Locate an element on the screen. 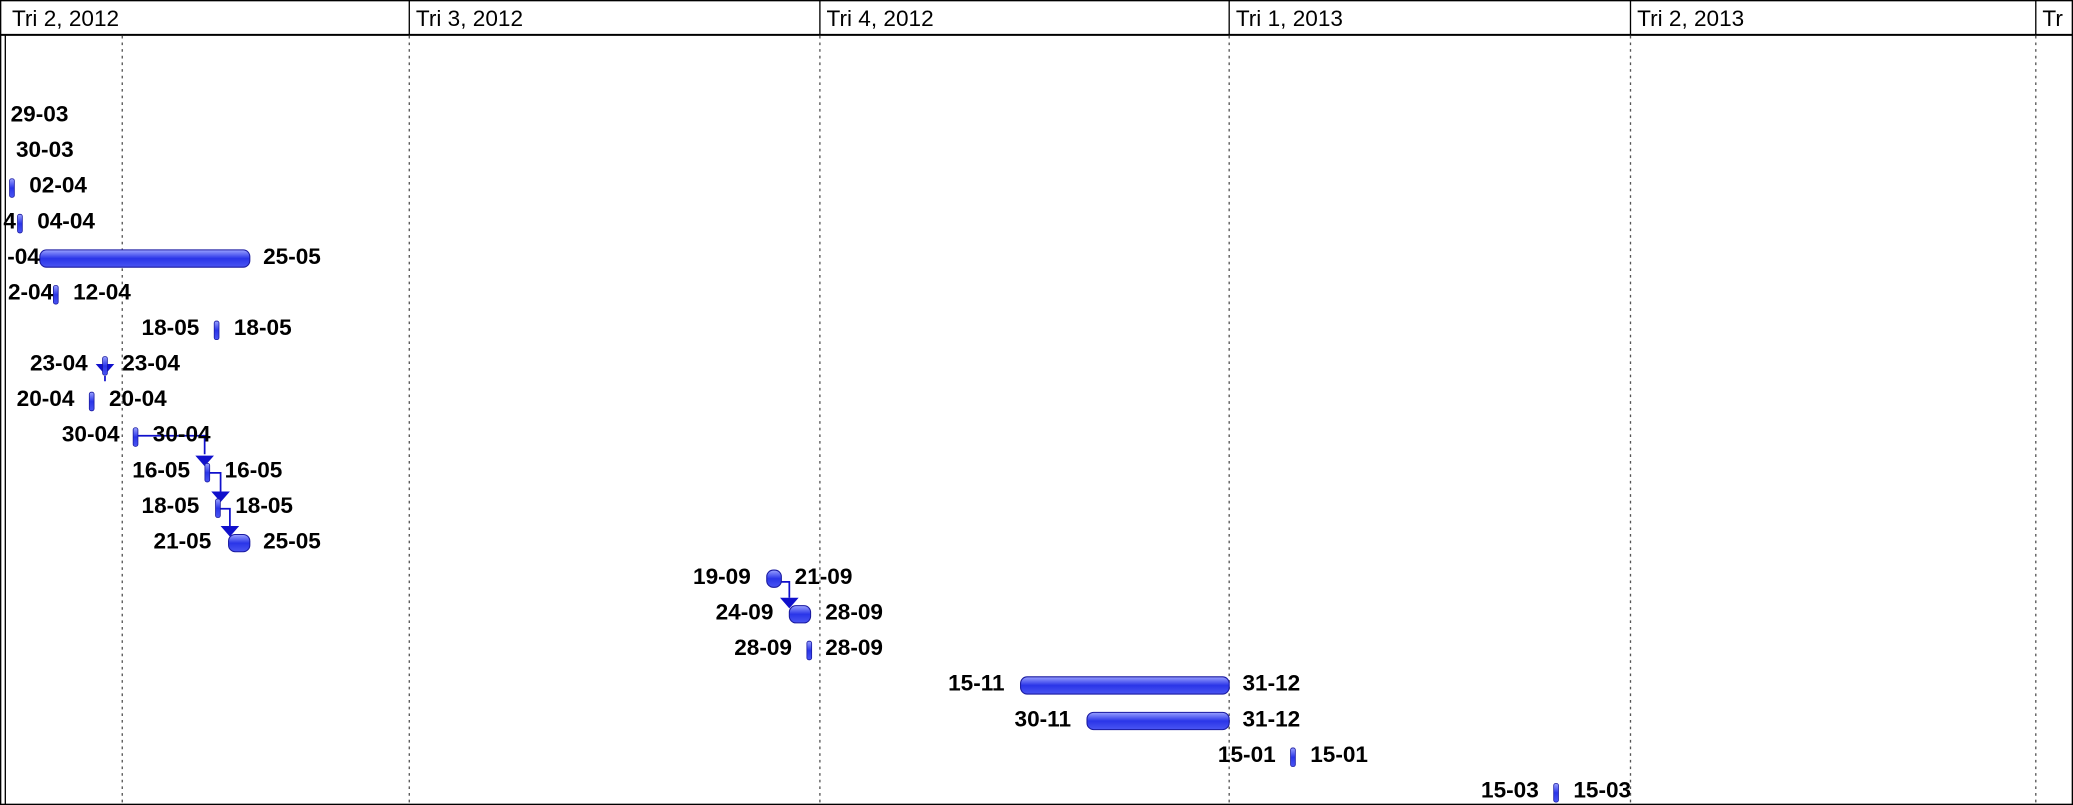 This screenshot has width=2073, height=805. end-date: 20-04 is located at coordinates (138, 398).